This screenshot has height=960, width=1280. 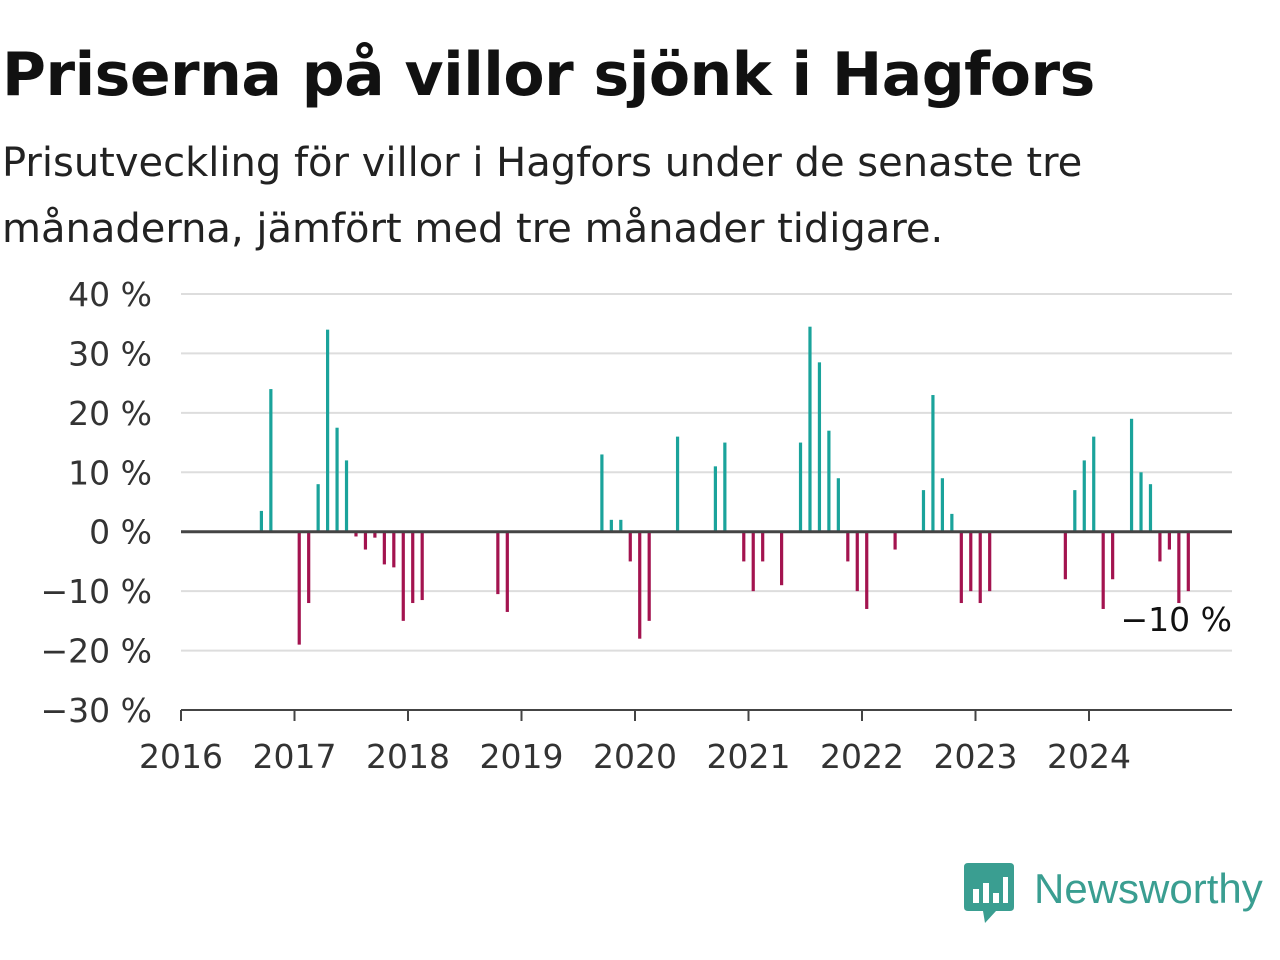 What do you see at coordinates (110, 294) in the screenshot?
I see `y-tick-label: 40 %` at bounding box center [110, 294].